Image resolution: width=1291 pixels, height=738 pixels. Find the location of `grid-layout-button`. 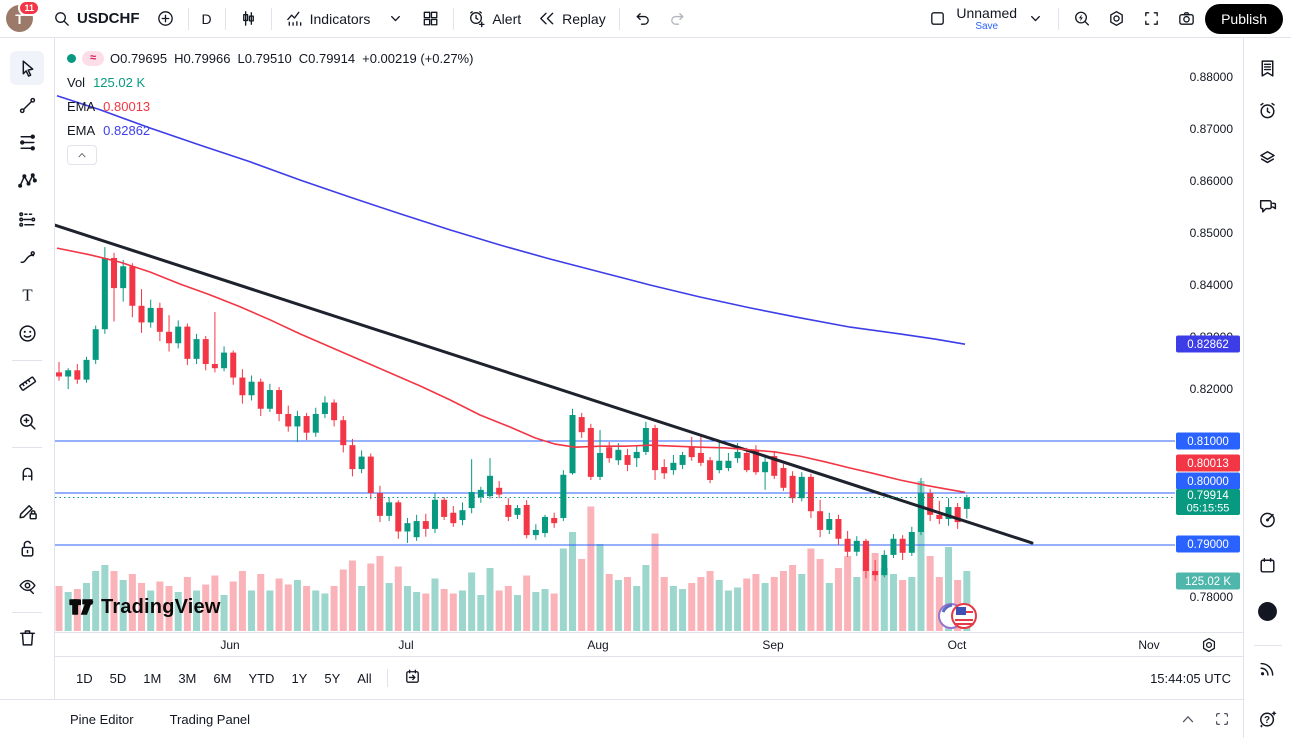

grid-layout-button is located at coordinates (430, 19).